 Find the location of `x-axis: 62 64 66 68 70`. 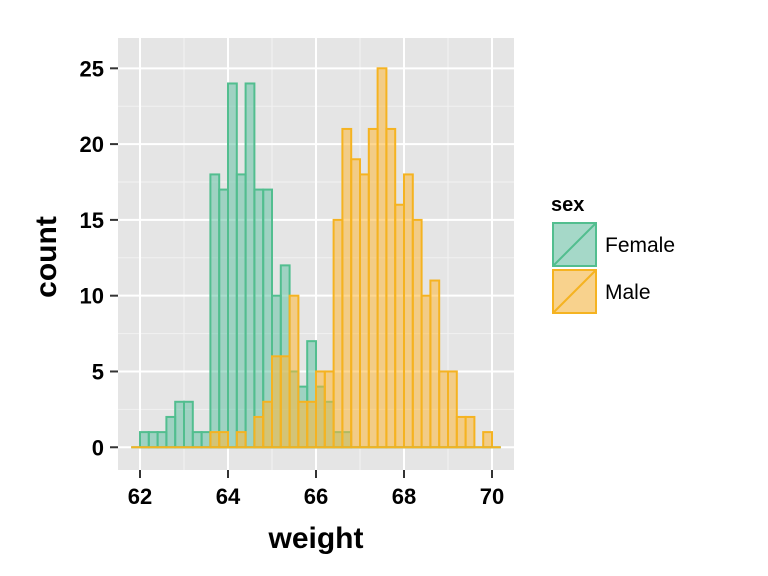

x-axis: 62 64 66 68 70 is located at coordinates (316, 489).